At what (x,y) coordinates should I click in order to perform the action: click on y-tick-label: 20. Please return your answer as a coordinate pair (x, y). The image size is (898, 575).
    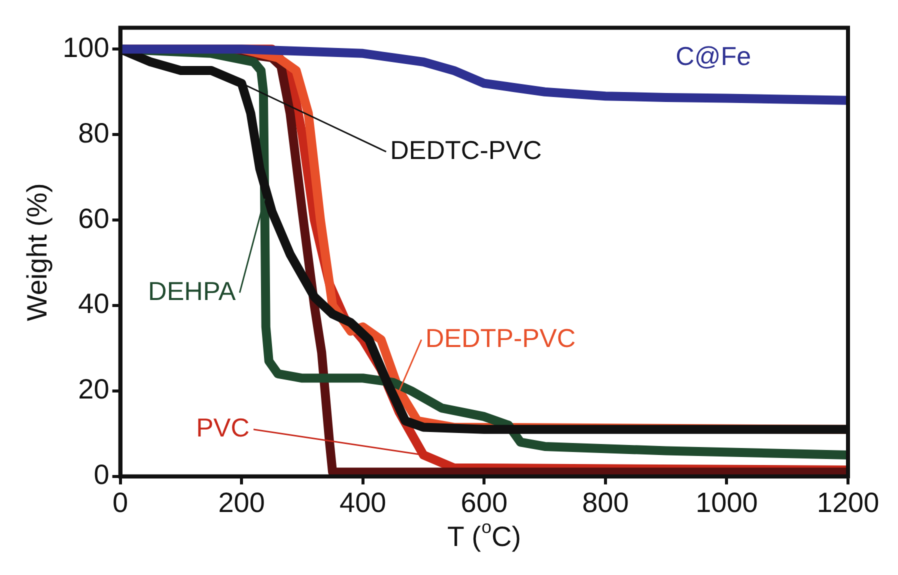
    Looking at the image, I should click on (94, 389).